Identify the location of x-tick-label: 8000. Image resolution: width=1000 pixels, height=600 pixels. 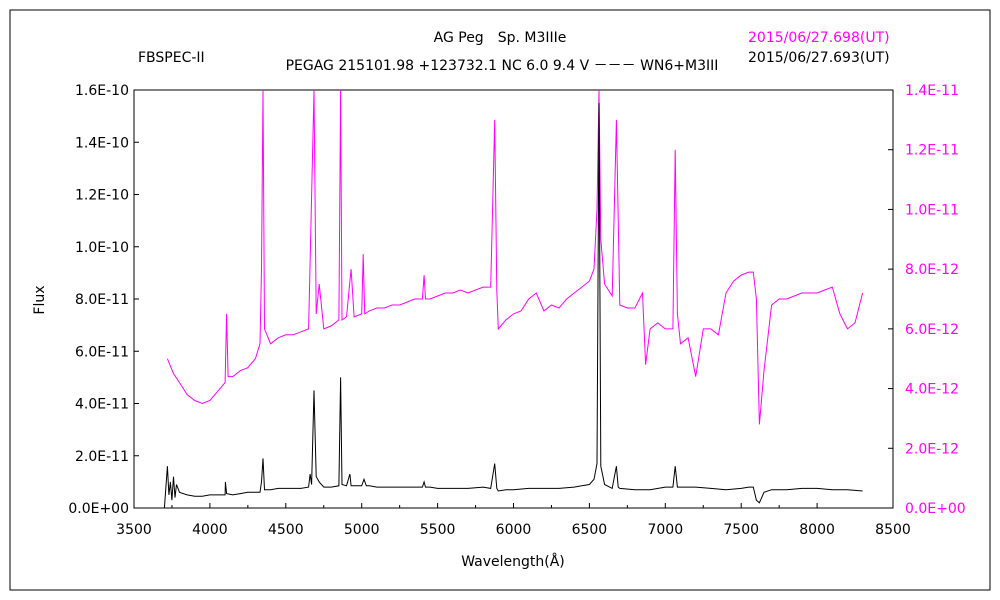
(817, 530).